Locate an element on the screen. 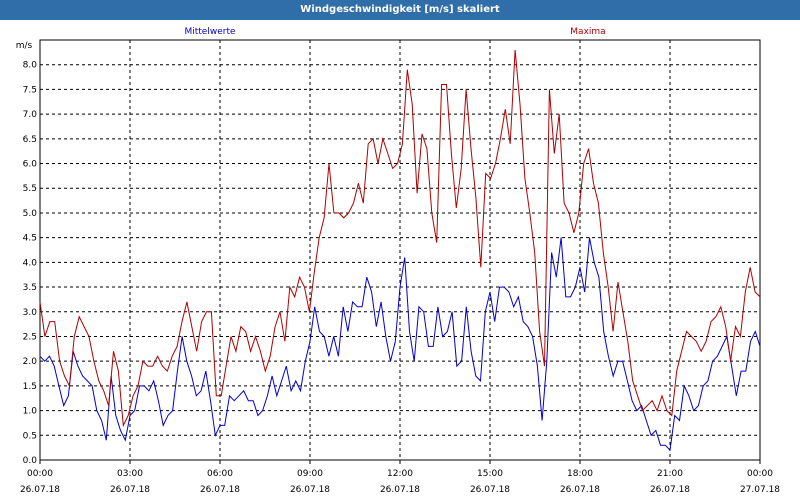 This screenshot has width=800, height=500. y-tick-label: 6.5 is located at coordinates (30, 140).